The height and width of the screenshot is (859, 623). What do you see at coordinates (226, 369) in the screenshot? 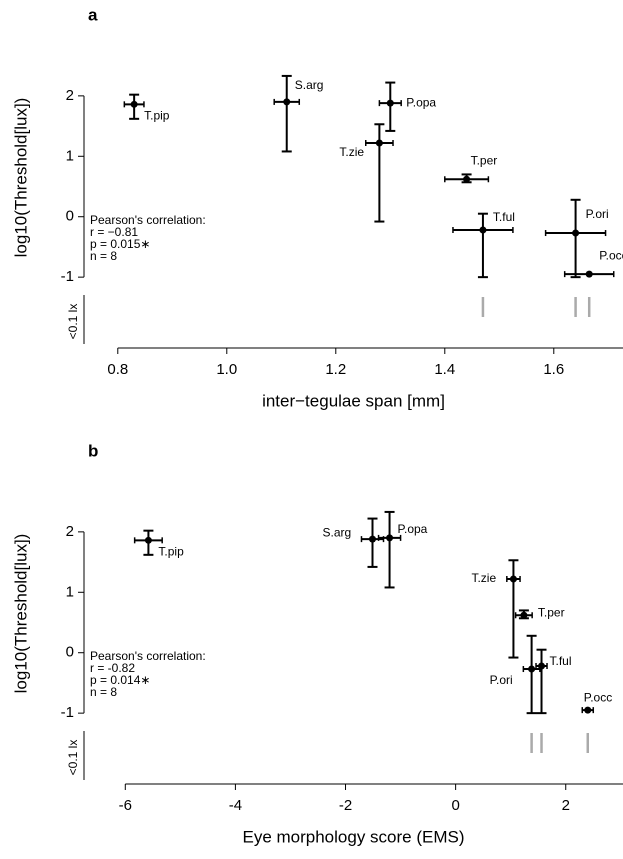
I see `x-tick-label: 1.0` at bounding box center [226, 369].